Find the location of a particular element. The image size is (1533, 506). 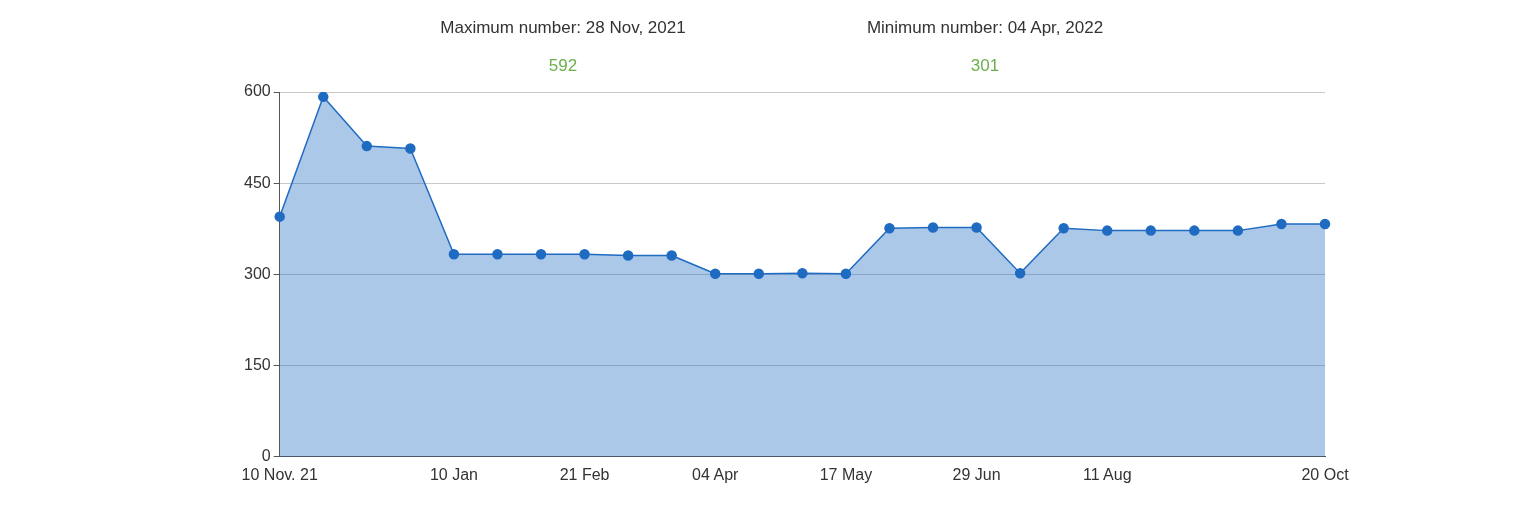

text: Maximum number: 28 Nov, 2021 is located at coordinates (563, 28).